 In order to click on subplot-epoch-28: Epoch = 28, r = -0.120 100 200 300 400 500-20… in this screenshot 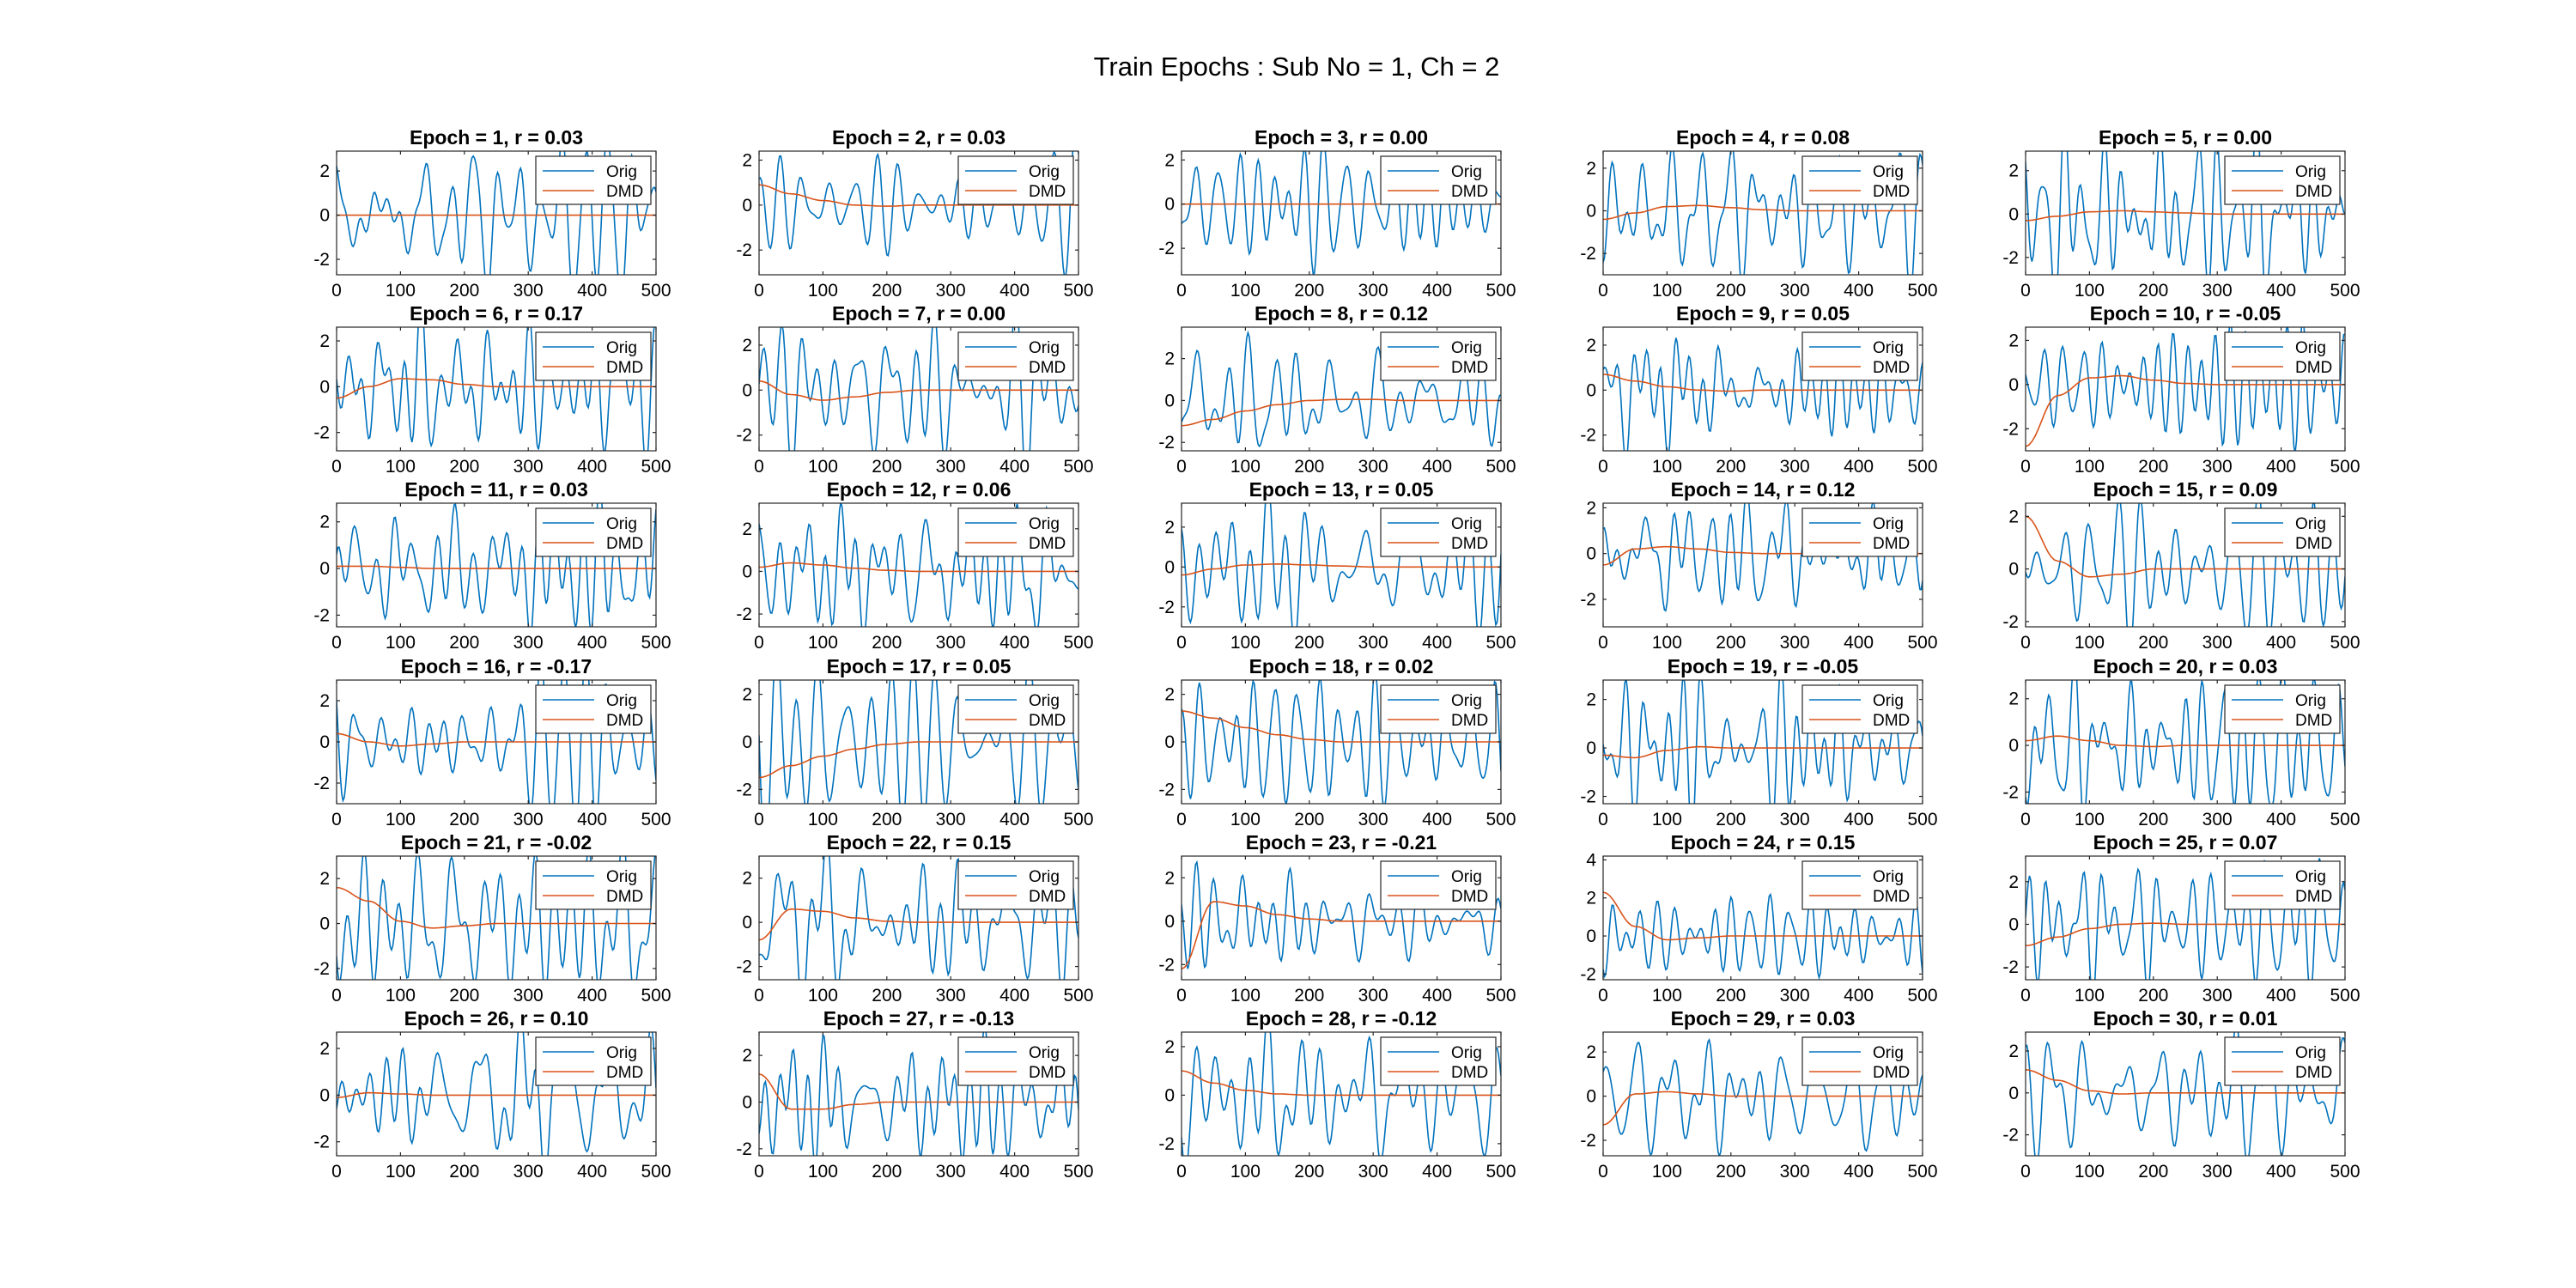, I will do `click(1337, 1094)`.